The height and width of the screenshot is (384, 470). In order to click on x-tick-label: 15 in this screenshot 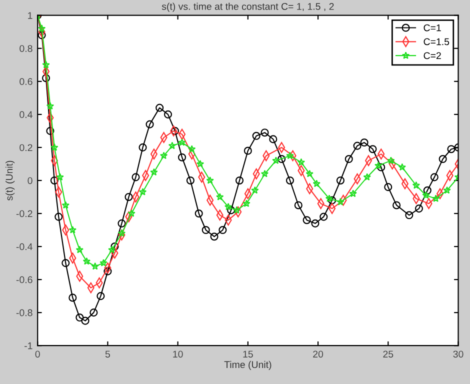, I will do `click(248, 354)`.